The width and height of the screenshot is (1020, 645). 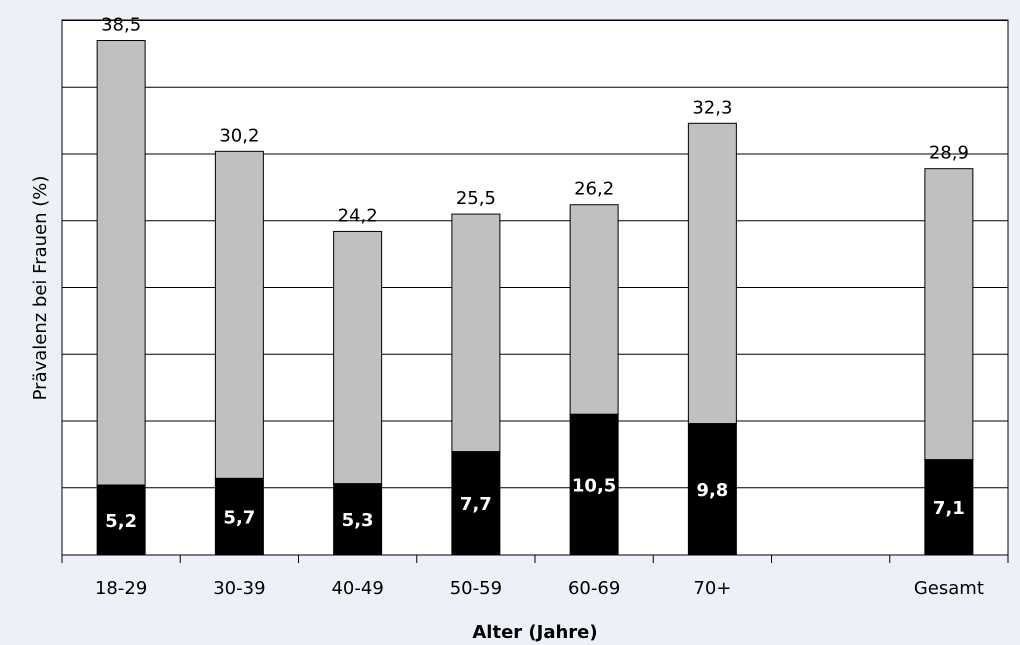 I want to click on bar-lower-70+, so click(x=712, y=489).